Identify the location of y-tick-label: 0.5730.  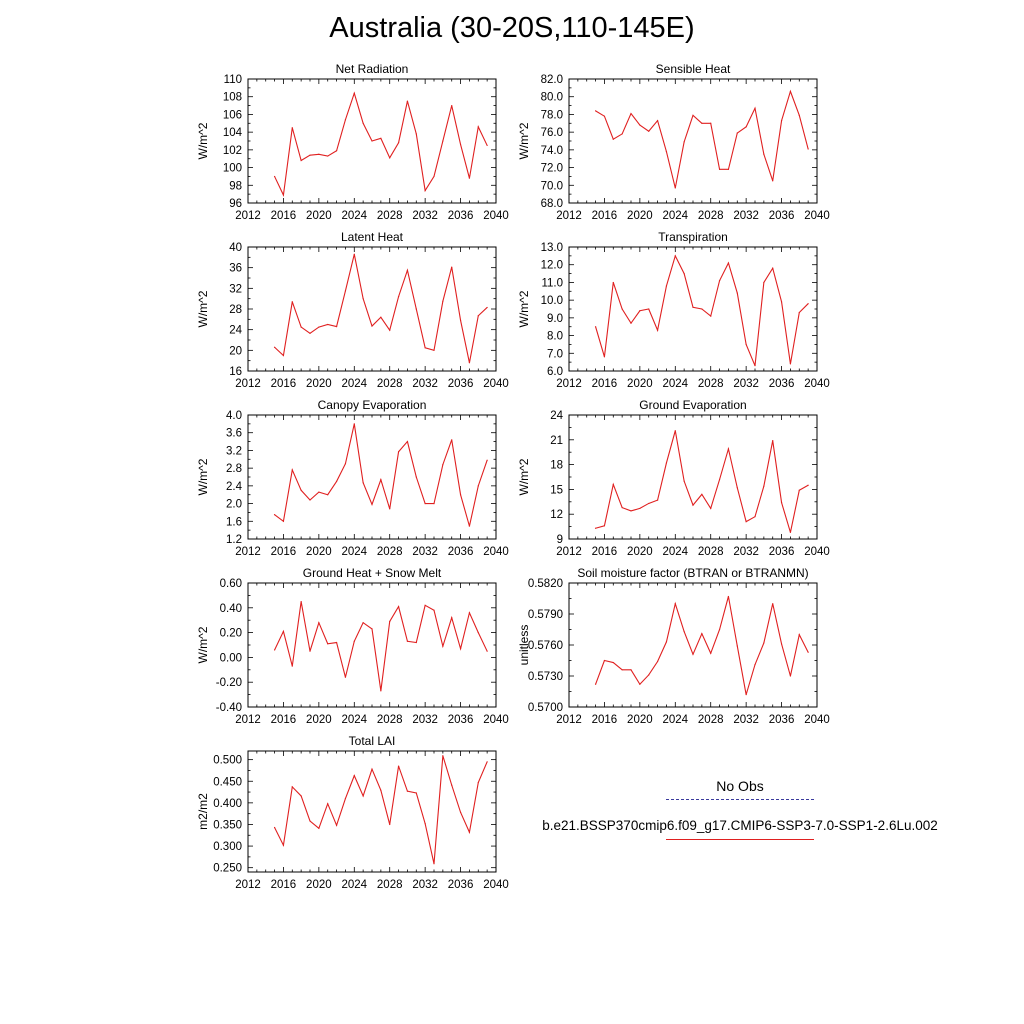
(545, 677).